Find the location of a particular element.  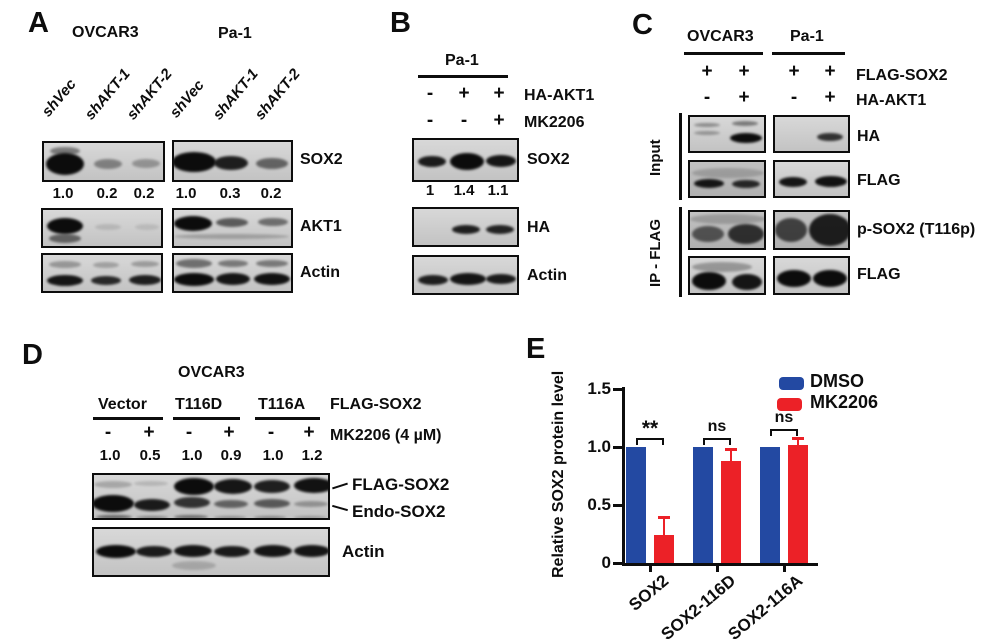

panel-b-row-label-sox2: SOX2 is located at coordinates (548, 159).